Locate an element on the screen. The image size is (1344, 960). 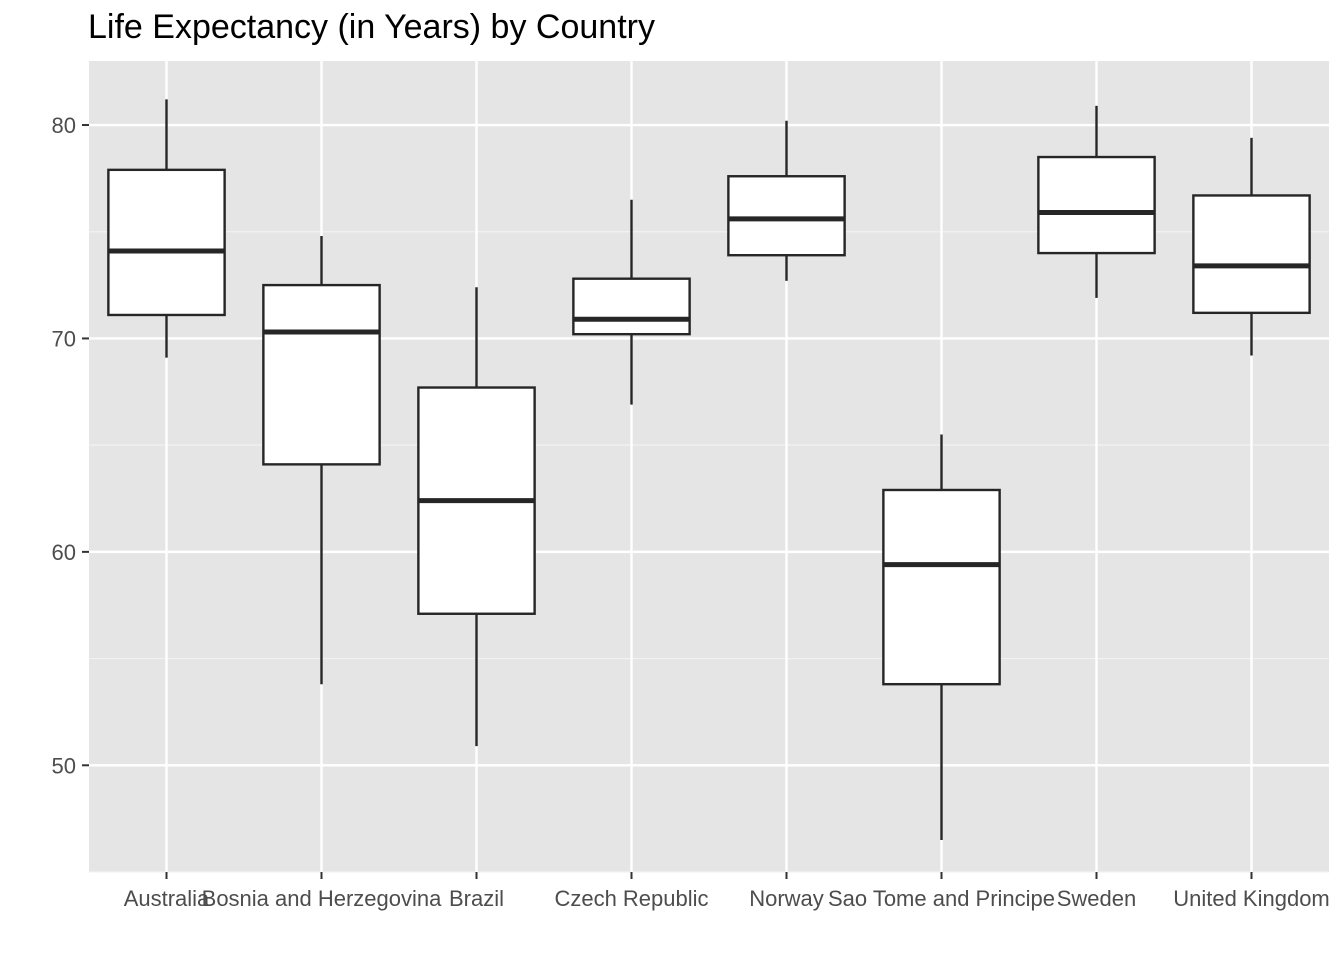
x-tick-label: Norway is located at coordinates (786, 898).